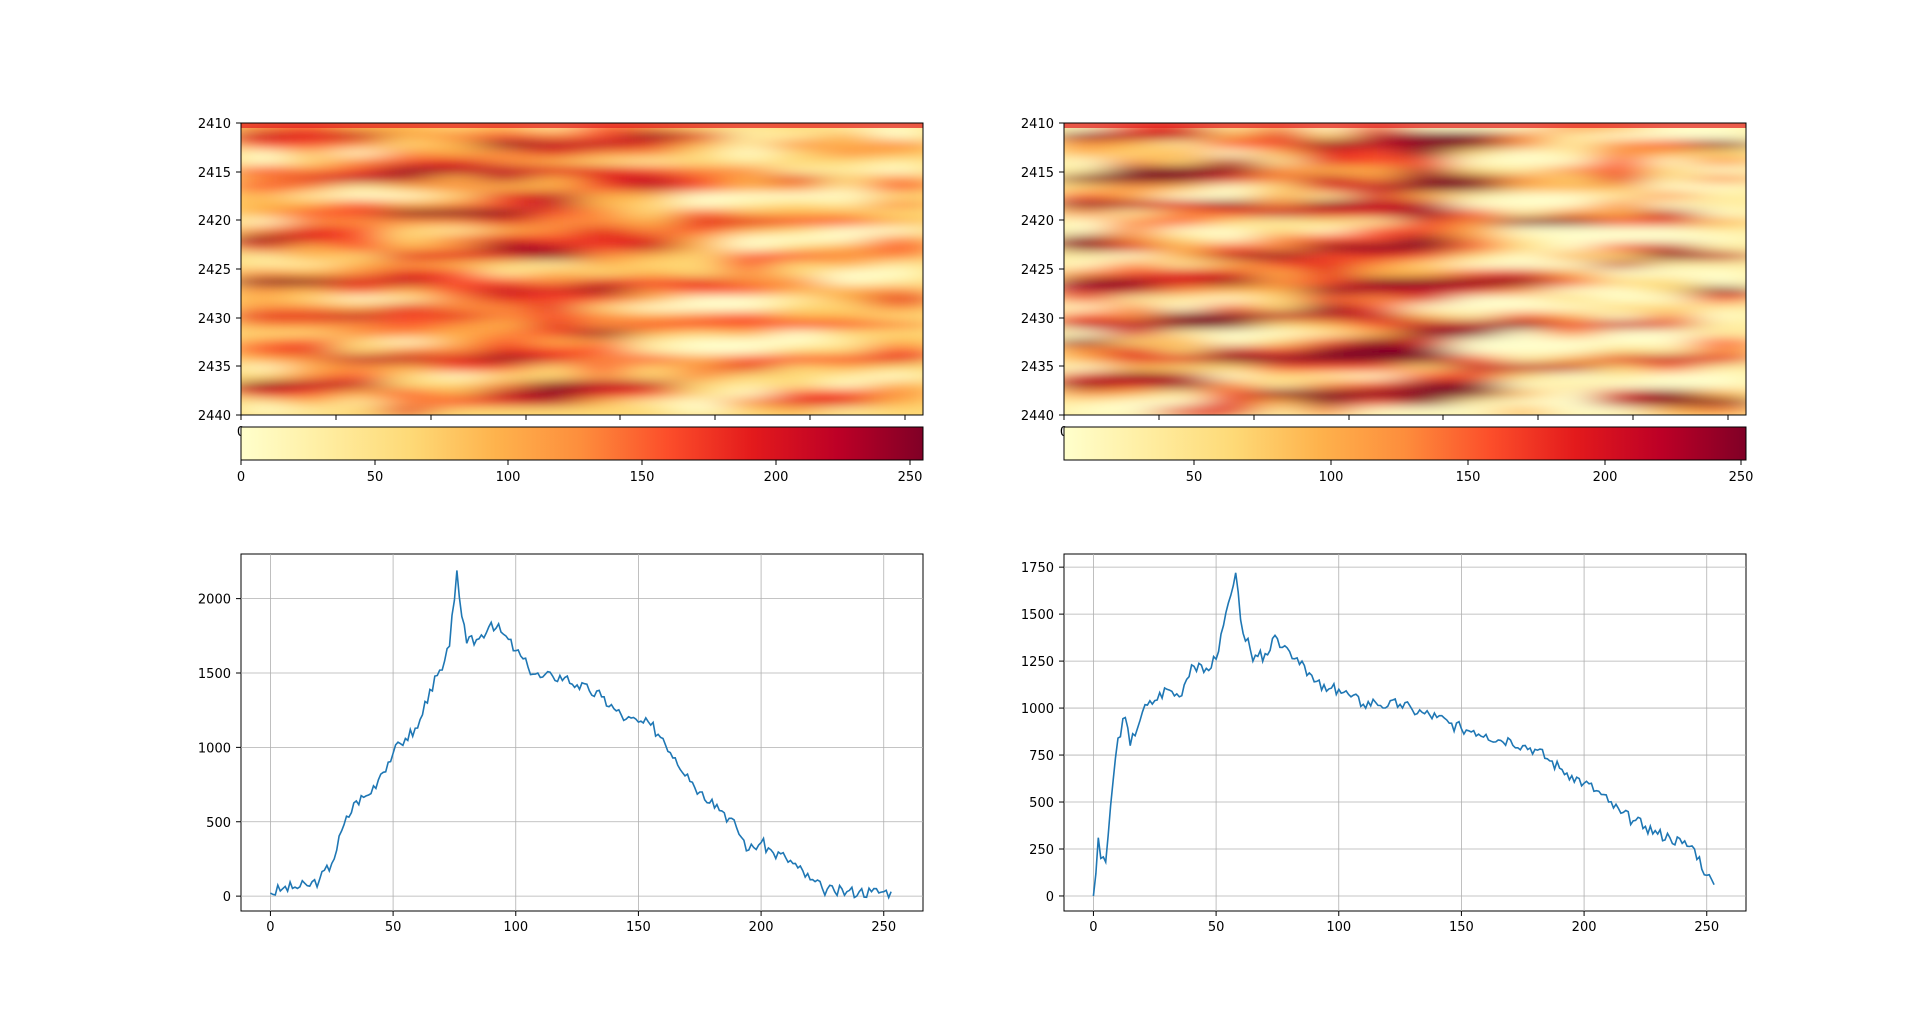 The width and height of the screenshot is (1920, 1017). What do you see at coordinates (579, 735) in the screenshot?
I see `line-chart-1-grid` at bounding box center [579, 735].